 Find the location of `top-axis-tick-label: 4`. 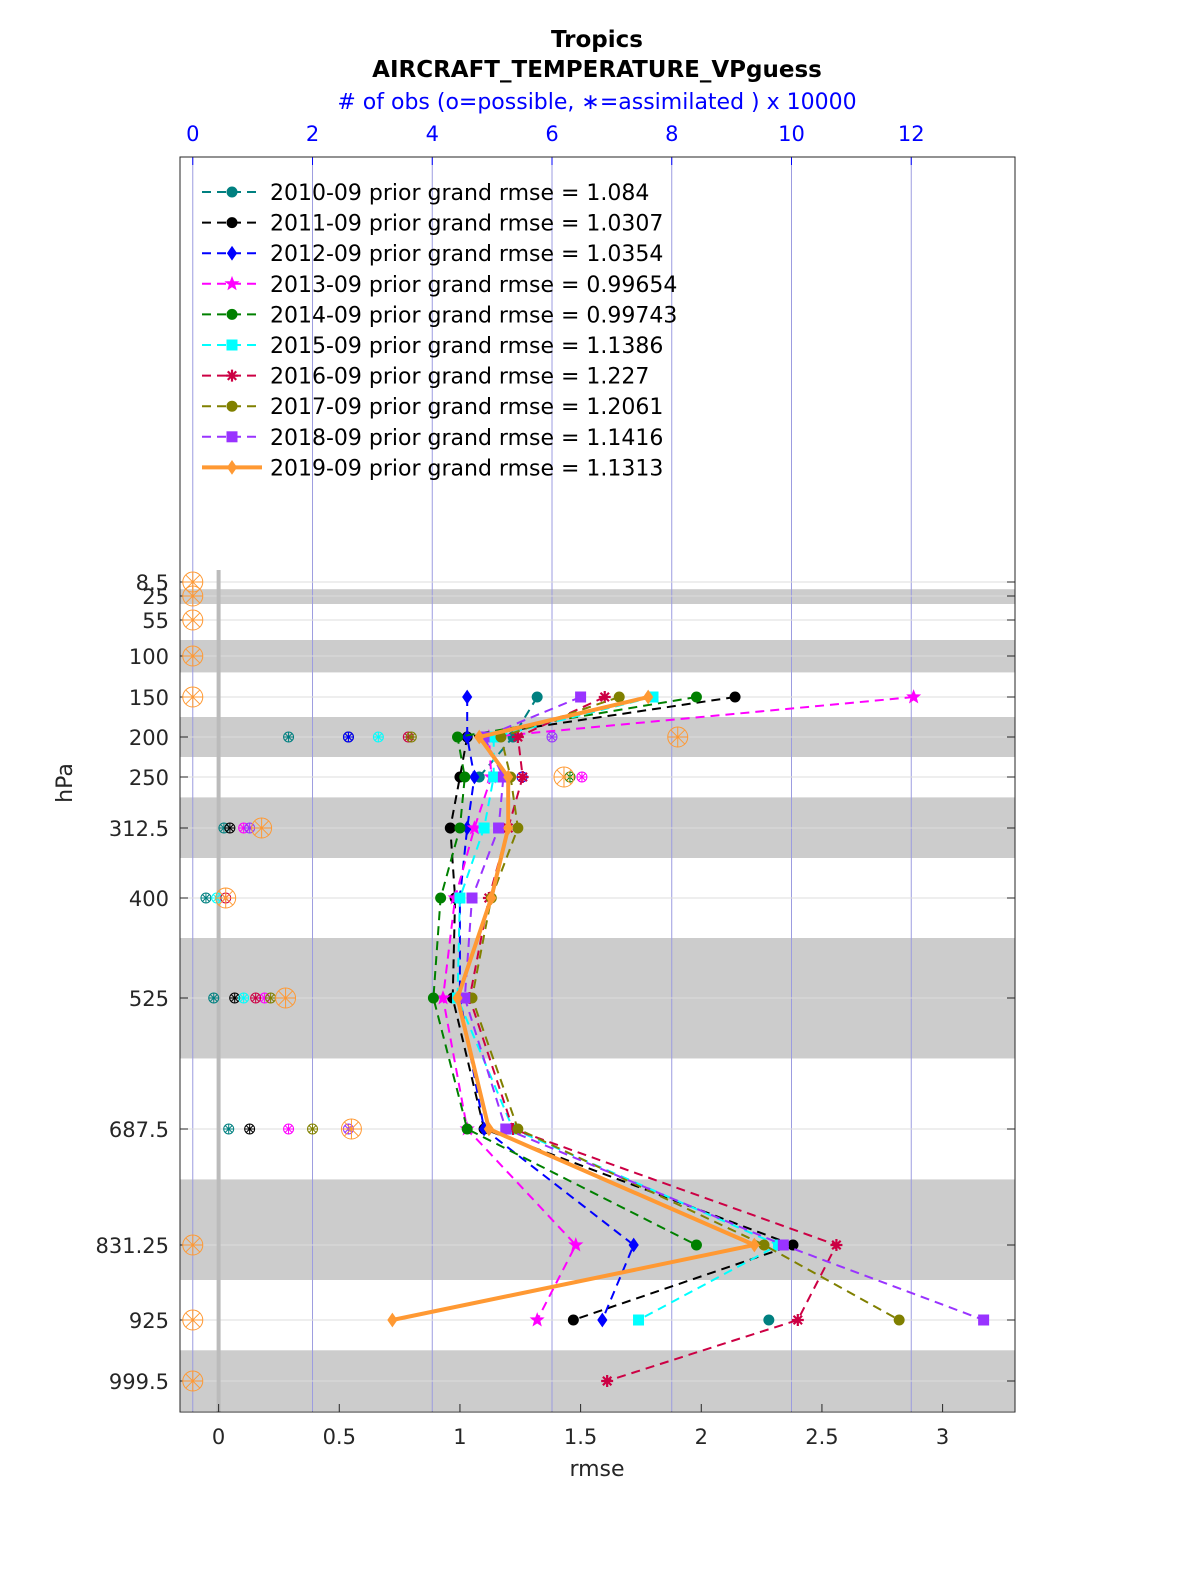

top-axis-tick-label: 4 is located at coordinates (432, 134).